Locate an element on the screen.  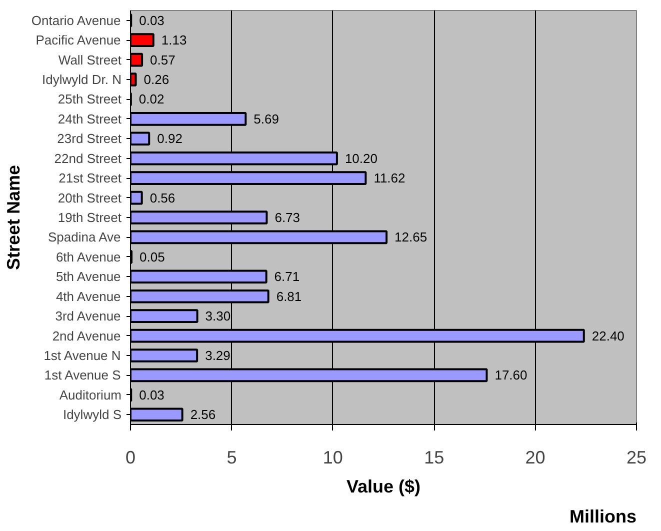
y-tick-label: 22nd Street is located at coordinates (88, 158).